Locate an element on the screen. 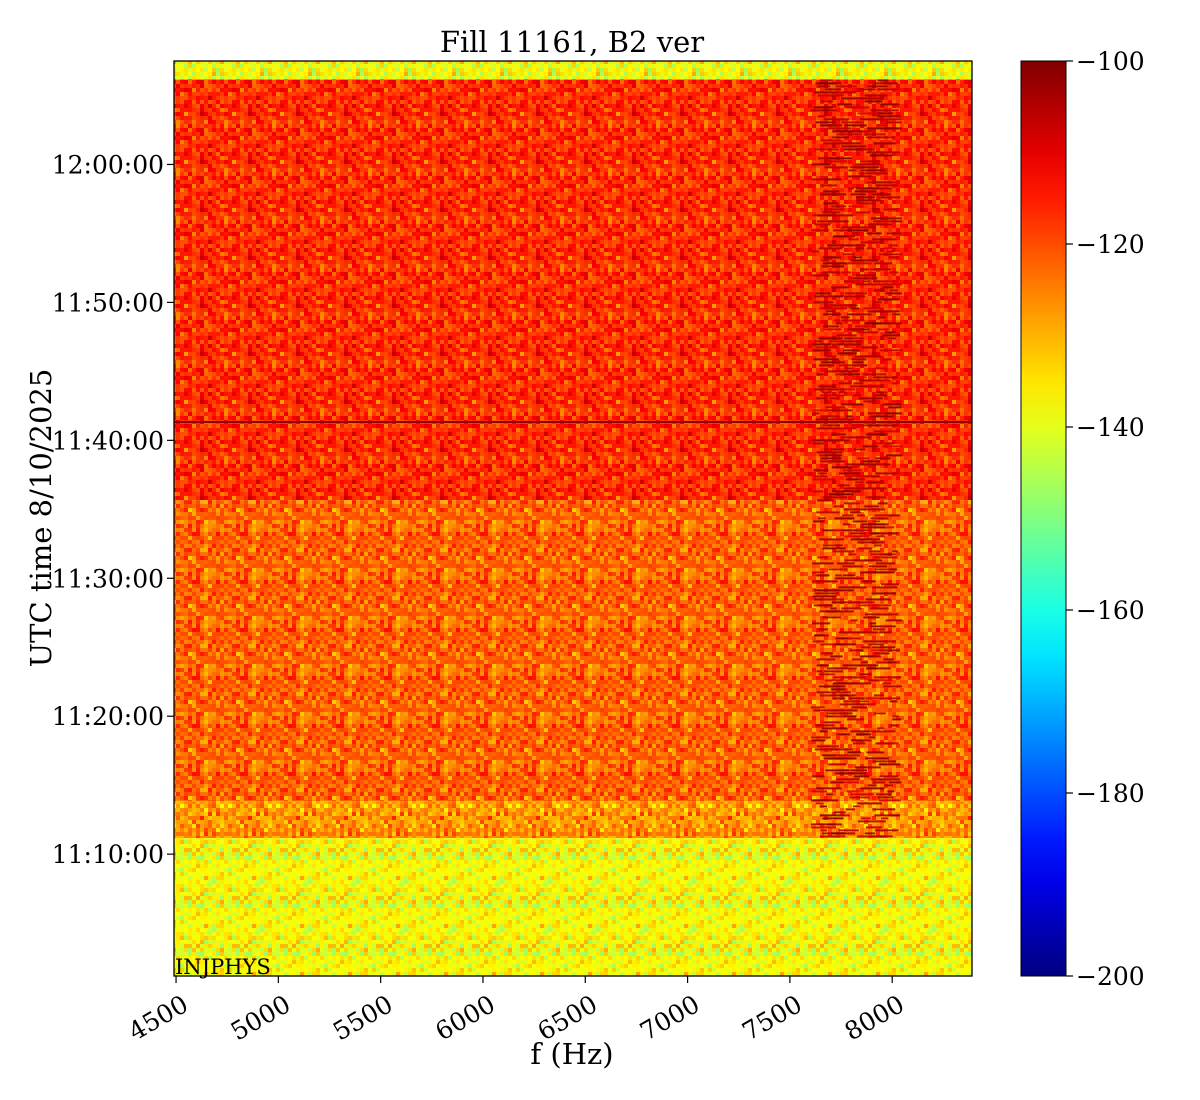 The width and height of the screenshot is (1200, 1100). y-tick-label: 11:10:00 is located at coordinates (108, 854).